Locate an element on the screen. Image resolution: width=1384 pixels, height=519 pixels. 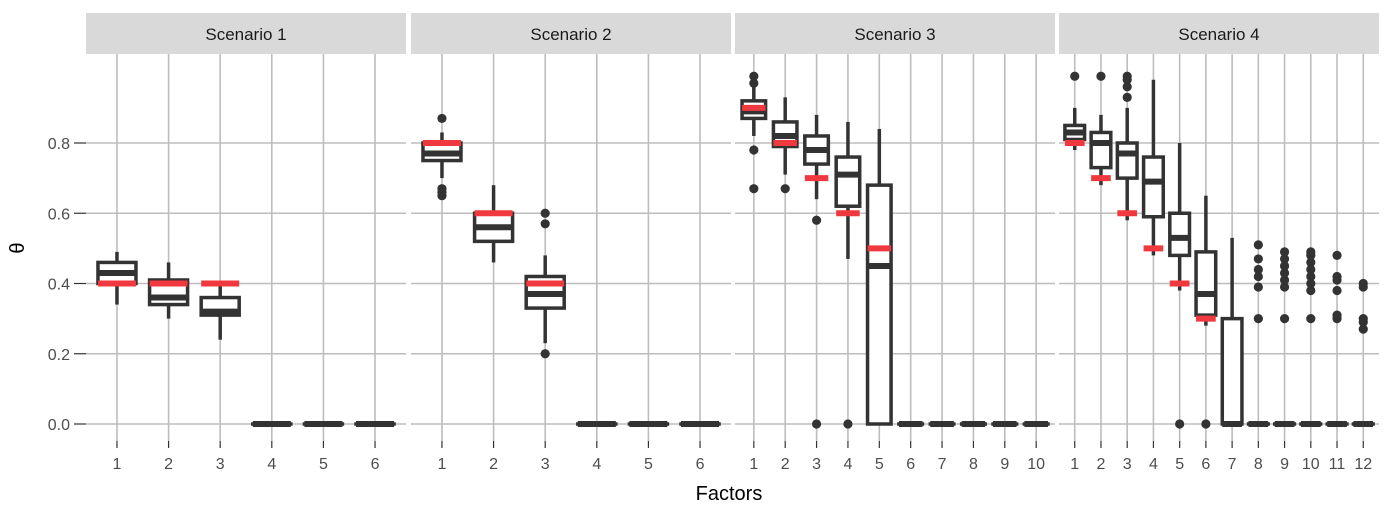
y-tick-label: 0.4 is located at coordinates (59, 285).